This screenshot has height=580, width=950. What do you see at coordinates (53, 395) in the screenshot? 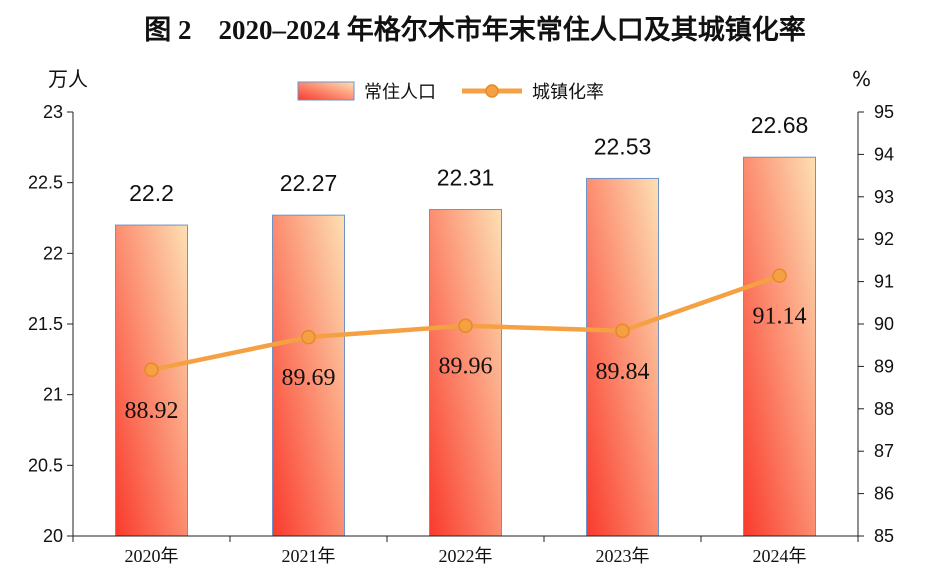
I see `left-tick-label: 21` at bounding box center [53, 395].